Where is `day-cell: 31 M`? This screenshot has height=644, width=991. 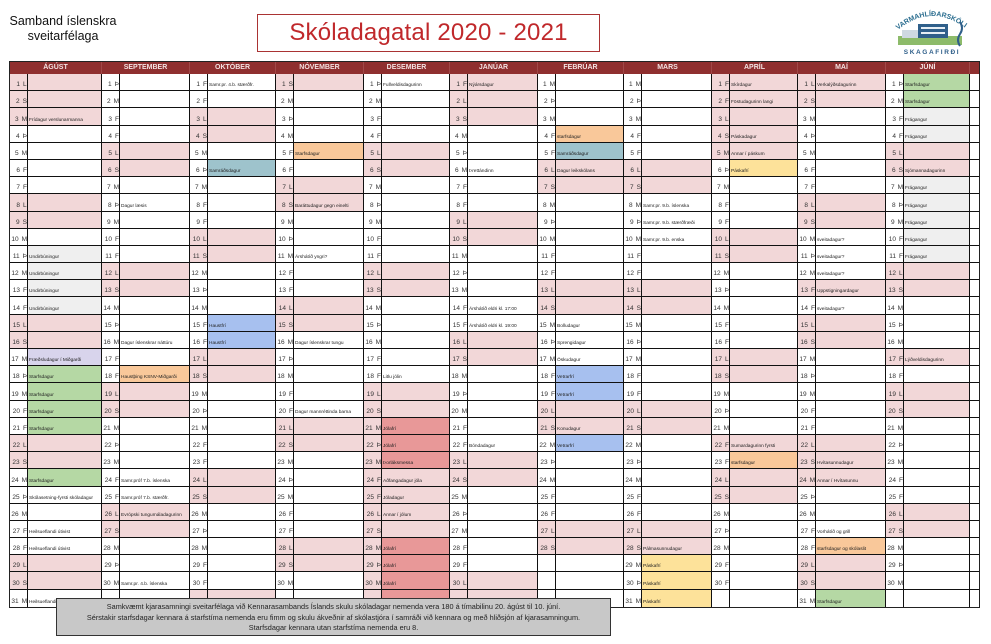
day-cell: 31 M is located at coordinates (633, 598).